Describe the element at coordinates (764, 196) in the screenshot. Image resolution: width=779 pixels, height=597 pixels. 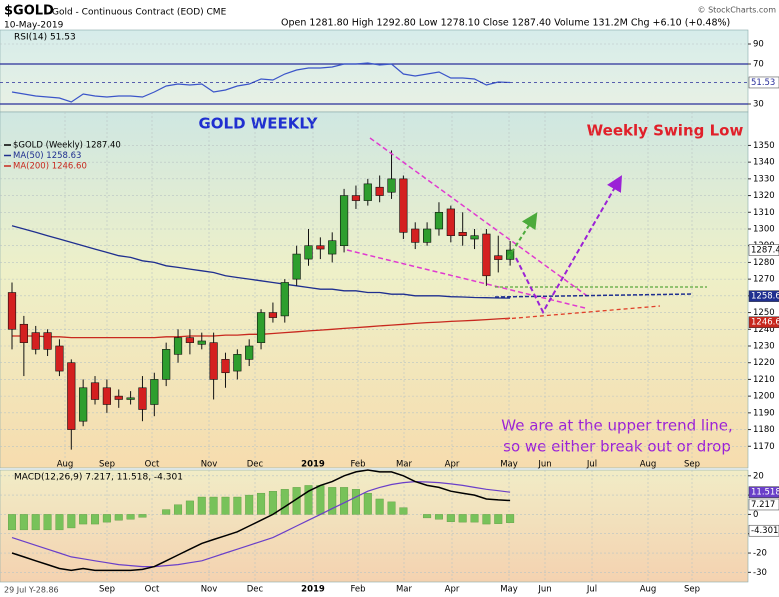
I see `y-tick-label: 1320` at that location.